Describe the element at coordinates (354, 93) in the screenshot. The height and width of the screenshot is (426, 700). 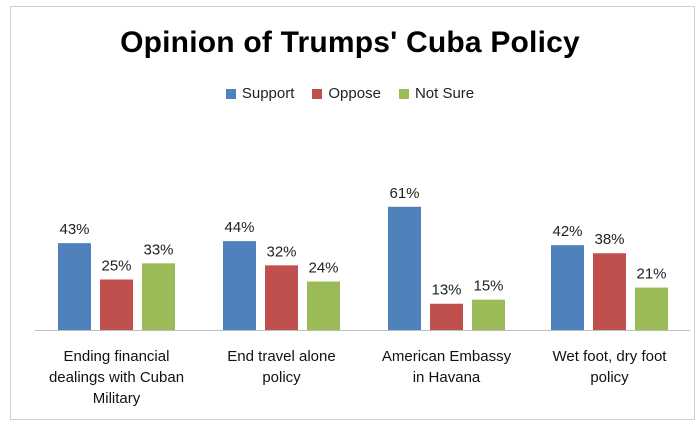
I see `legend-label-oppose: Oppose` at that location.